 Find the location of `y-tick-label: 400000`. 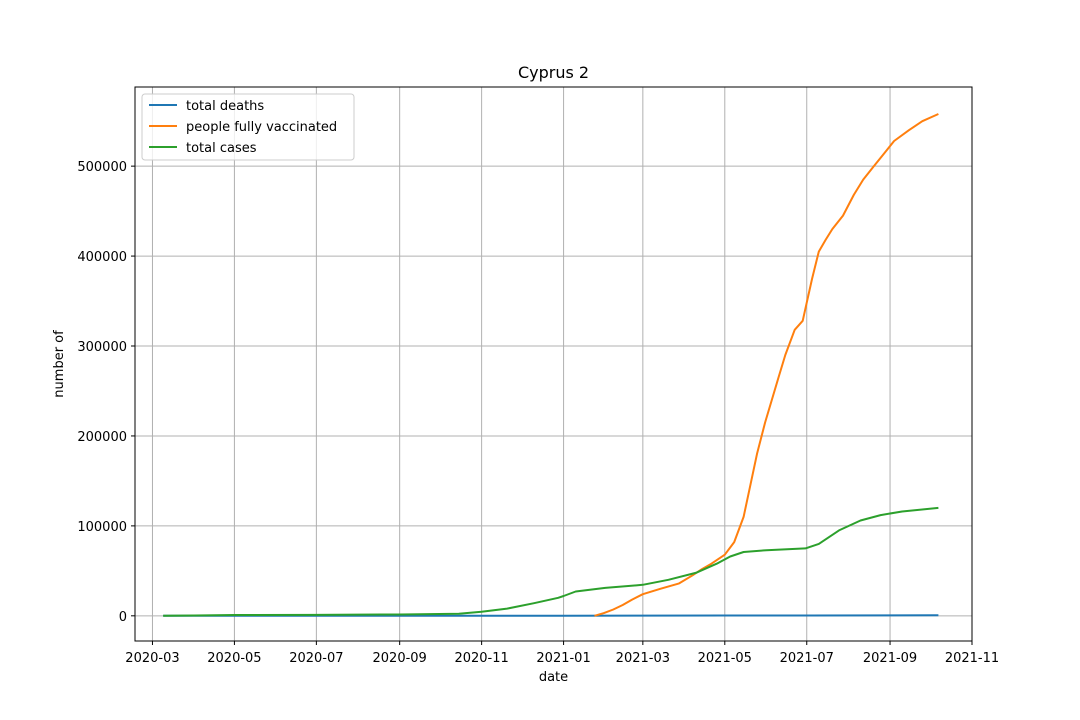

y-tick-label: 400000 is located at coordinates (102, 257).